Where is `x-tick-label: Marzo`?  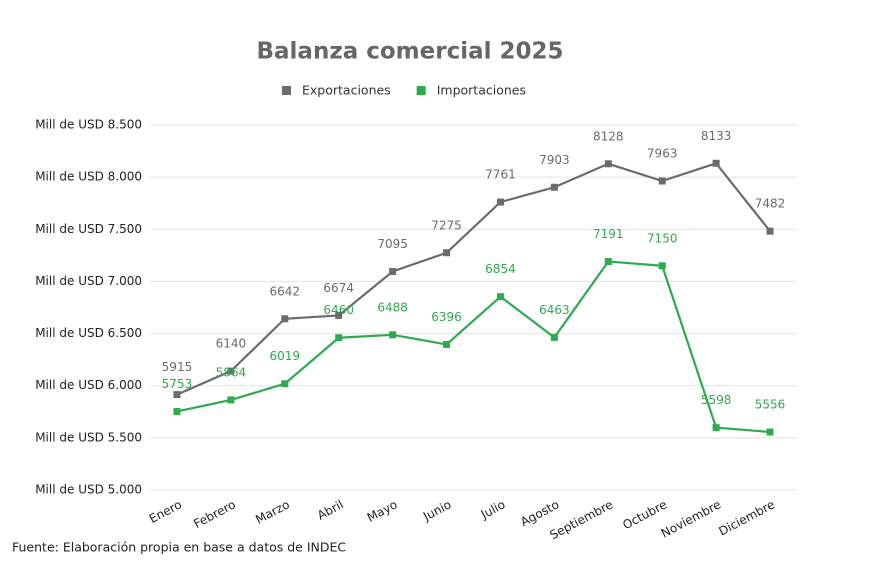
x-tick-label: Marzo is located at coordinates (272, 511).